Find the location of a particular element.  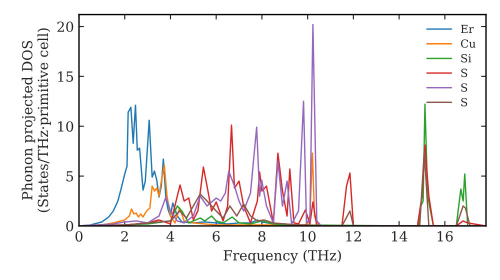

y-tick-label: 15 is located at coordinates (66, 76).